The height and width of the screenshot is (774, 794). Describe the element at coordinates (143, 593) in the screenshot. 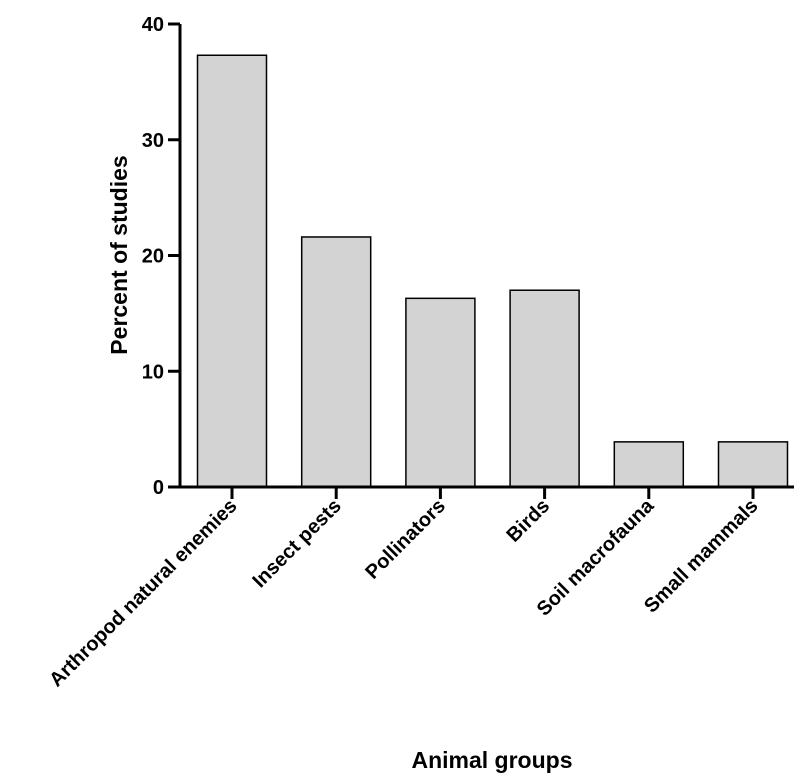

I see `x-tick-label-0: Arthropod natural enemies` at that location.